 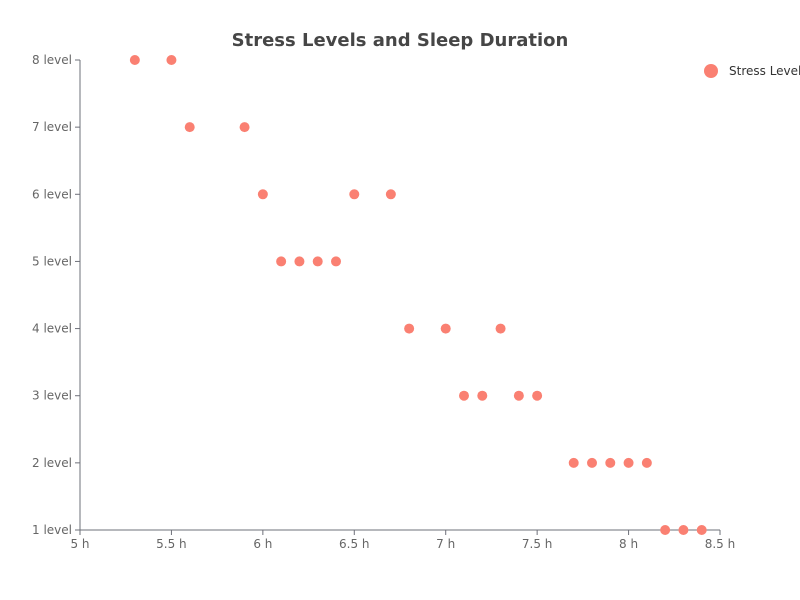 What do you see at coordinates (354, 544) in the screenshot?
I see `x-tick-label: 6.5 h` at bounding box center [354, 544].